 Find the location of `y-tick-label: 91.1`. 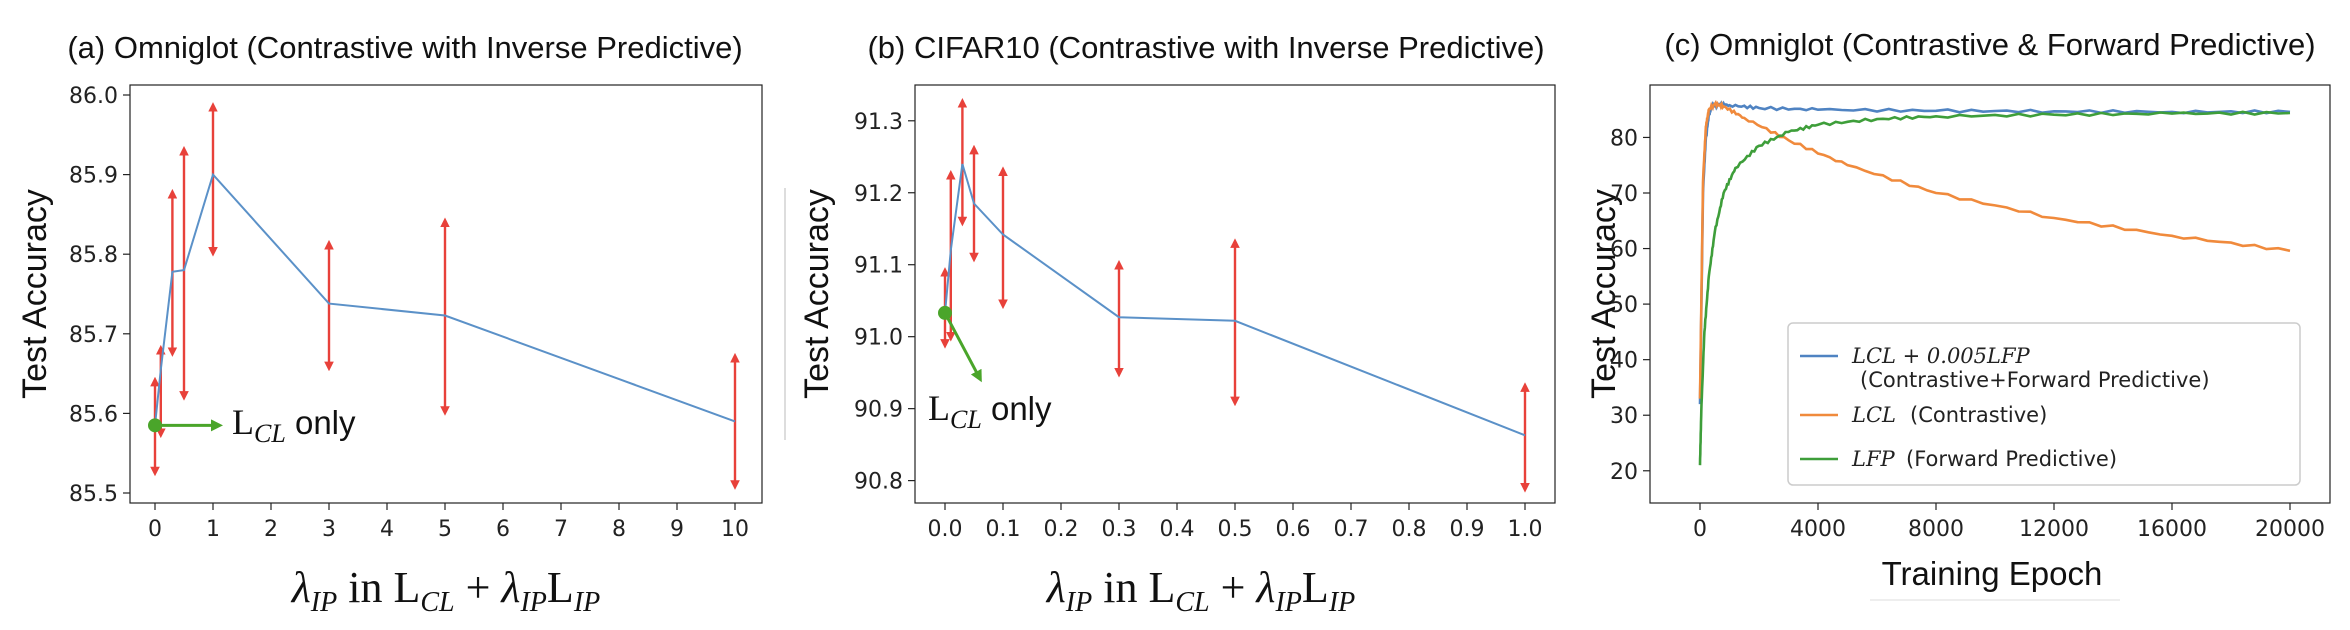

y-tick-label: 91.1 is located at coordinates (878, 266).